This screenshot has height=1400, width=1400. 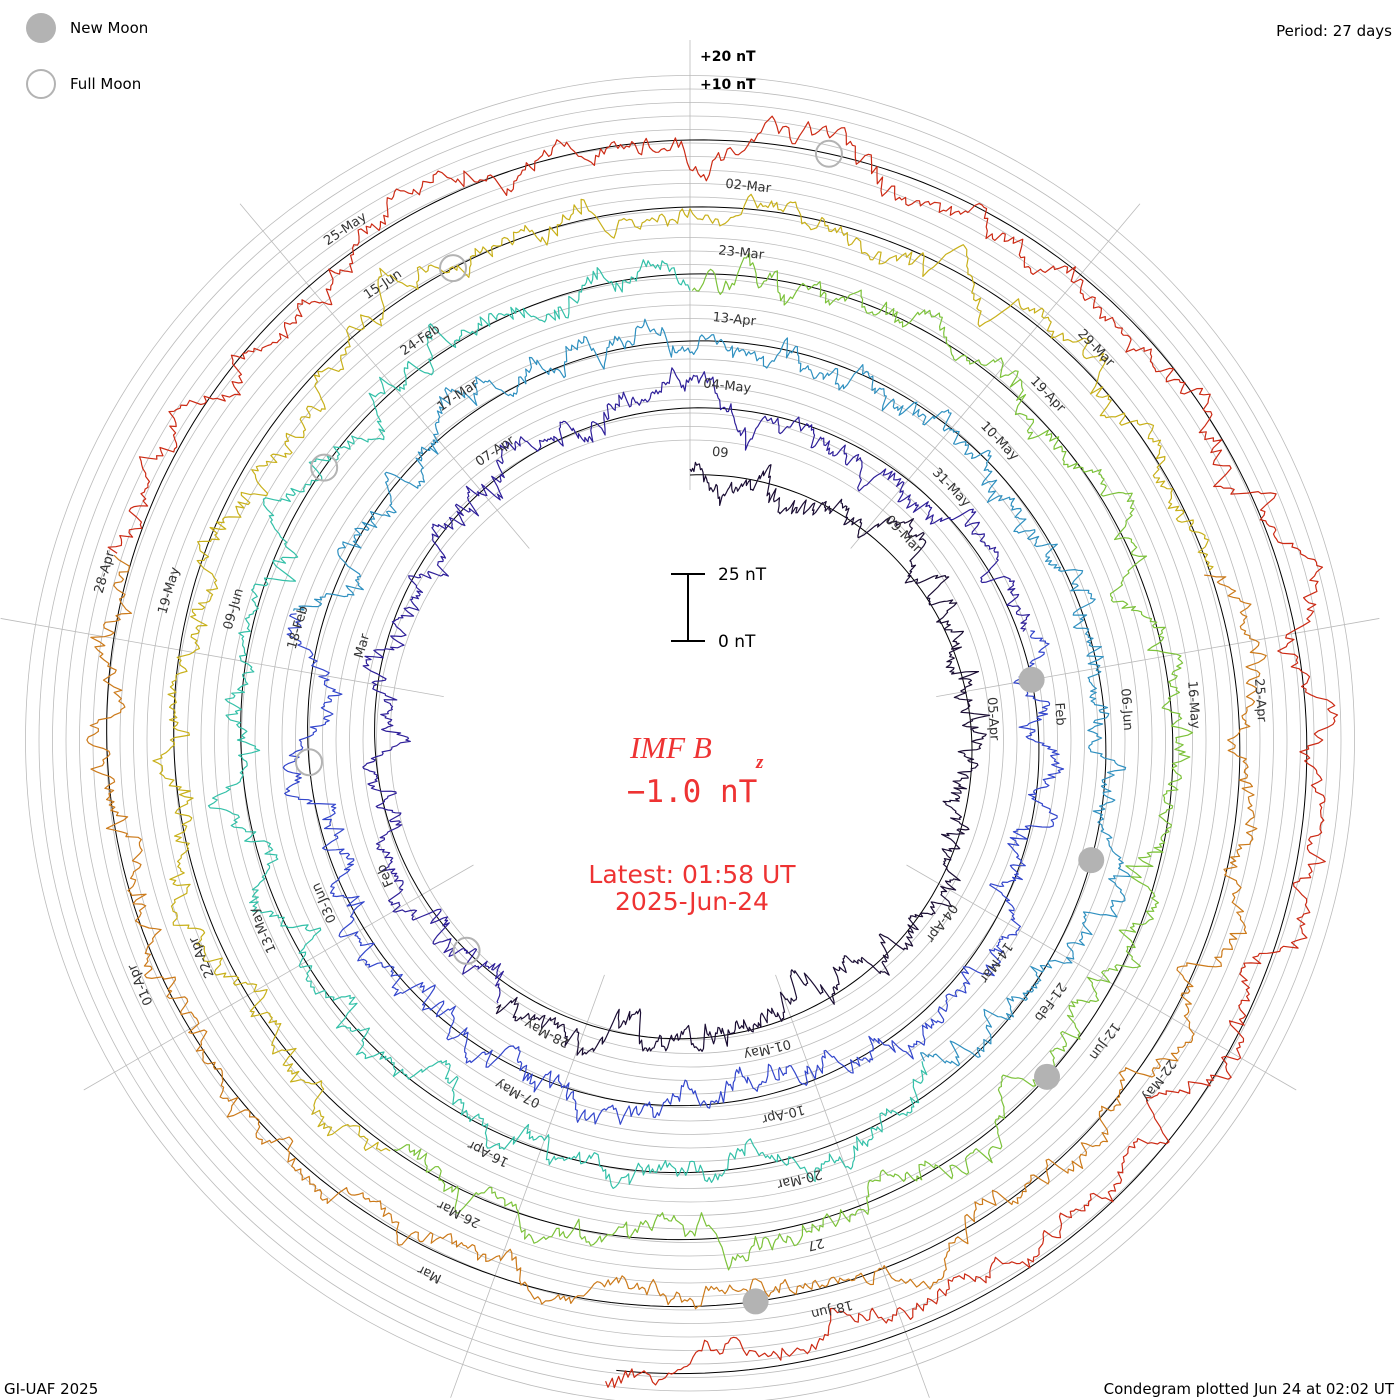 What do you see at coordinates (488, 1153) in the screenshot?
I see `date-label: 16-Apr` at bounding box center [488, 1153].